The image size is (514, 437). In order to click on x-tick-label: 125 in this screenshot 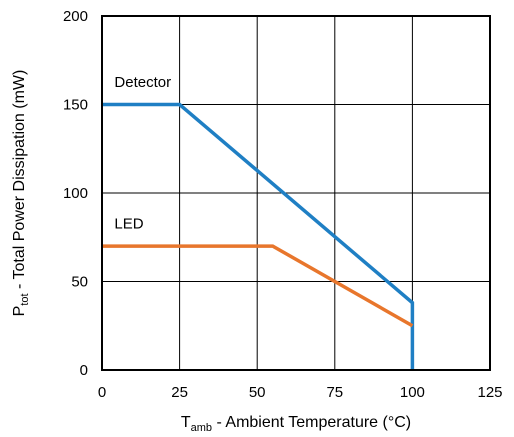, I will do `click(489, 392)`.